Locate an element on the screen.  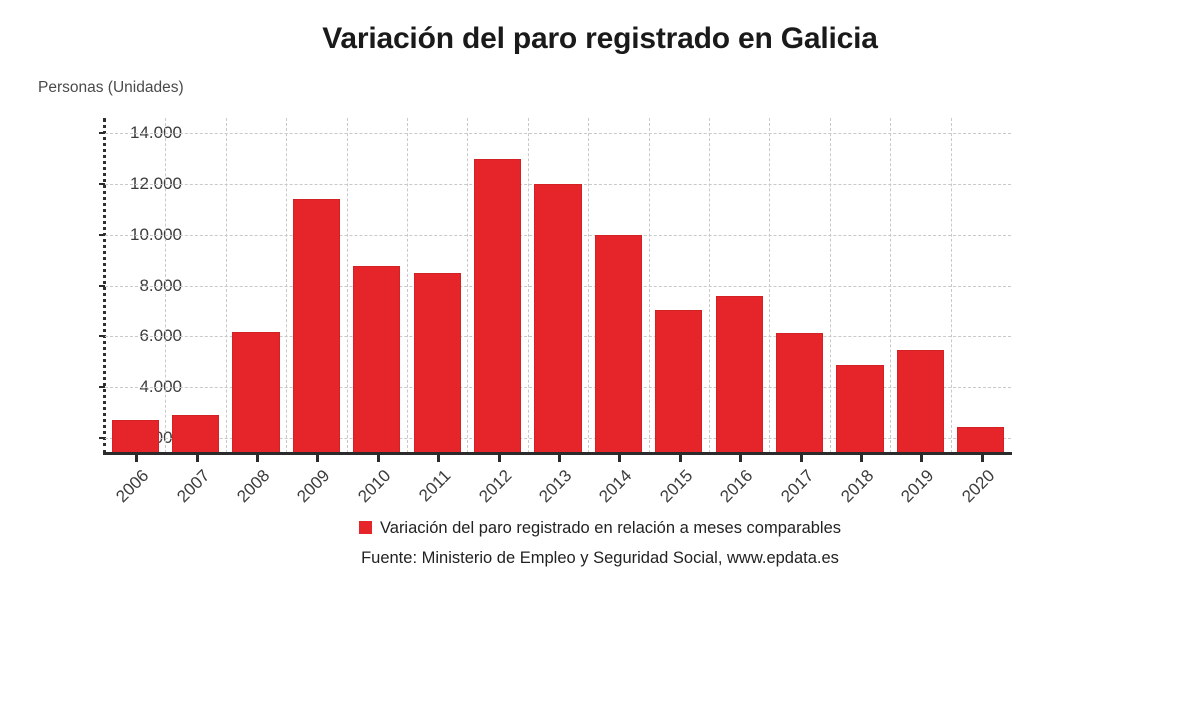
y-axis-tick-label: 4.000 is located at coordinates (160, 386).